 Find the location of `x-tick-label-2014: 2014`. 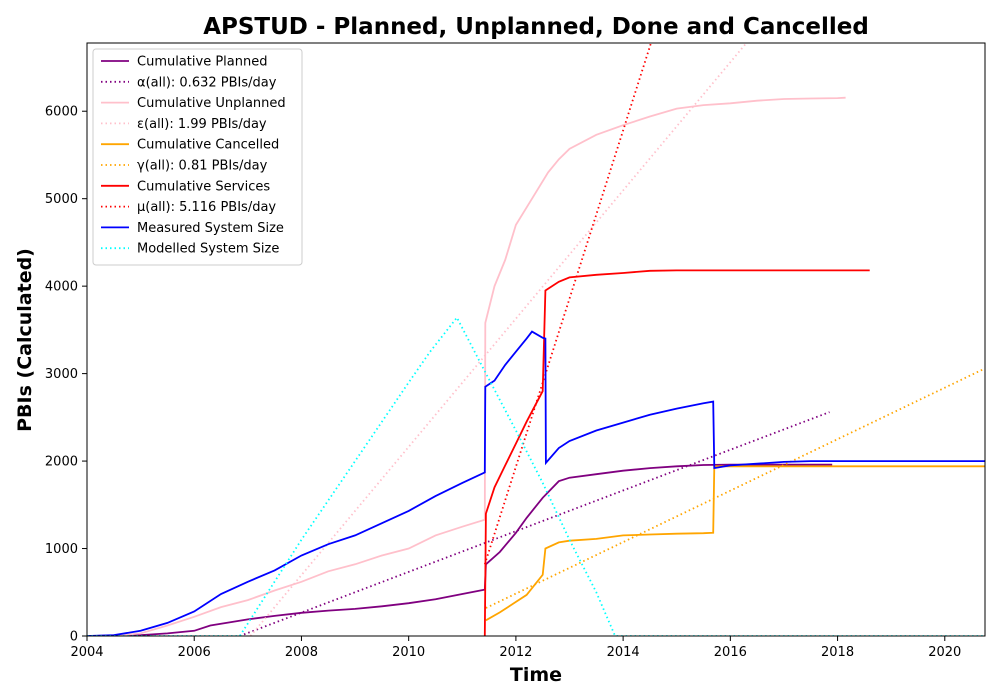

x-tick-label-2014: 2014 is located at coordinates (623, 652).